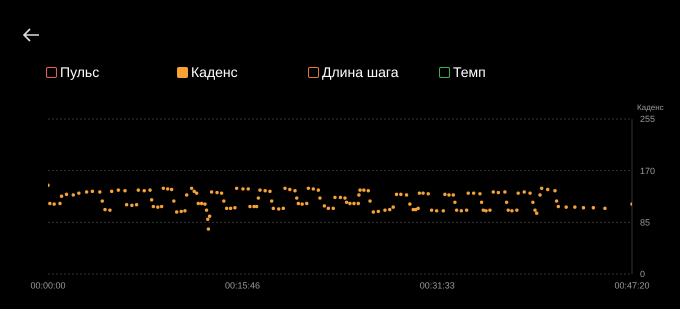 This screenshot has height=309, width=680. What do you see at coordinates (80, 72) in the screenshot?
I see `legend-label: Пульс` at bounding box center [80, 72].